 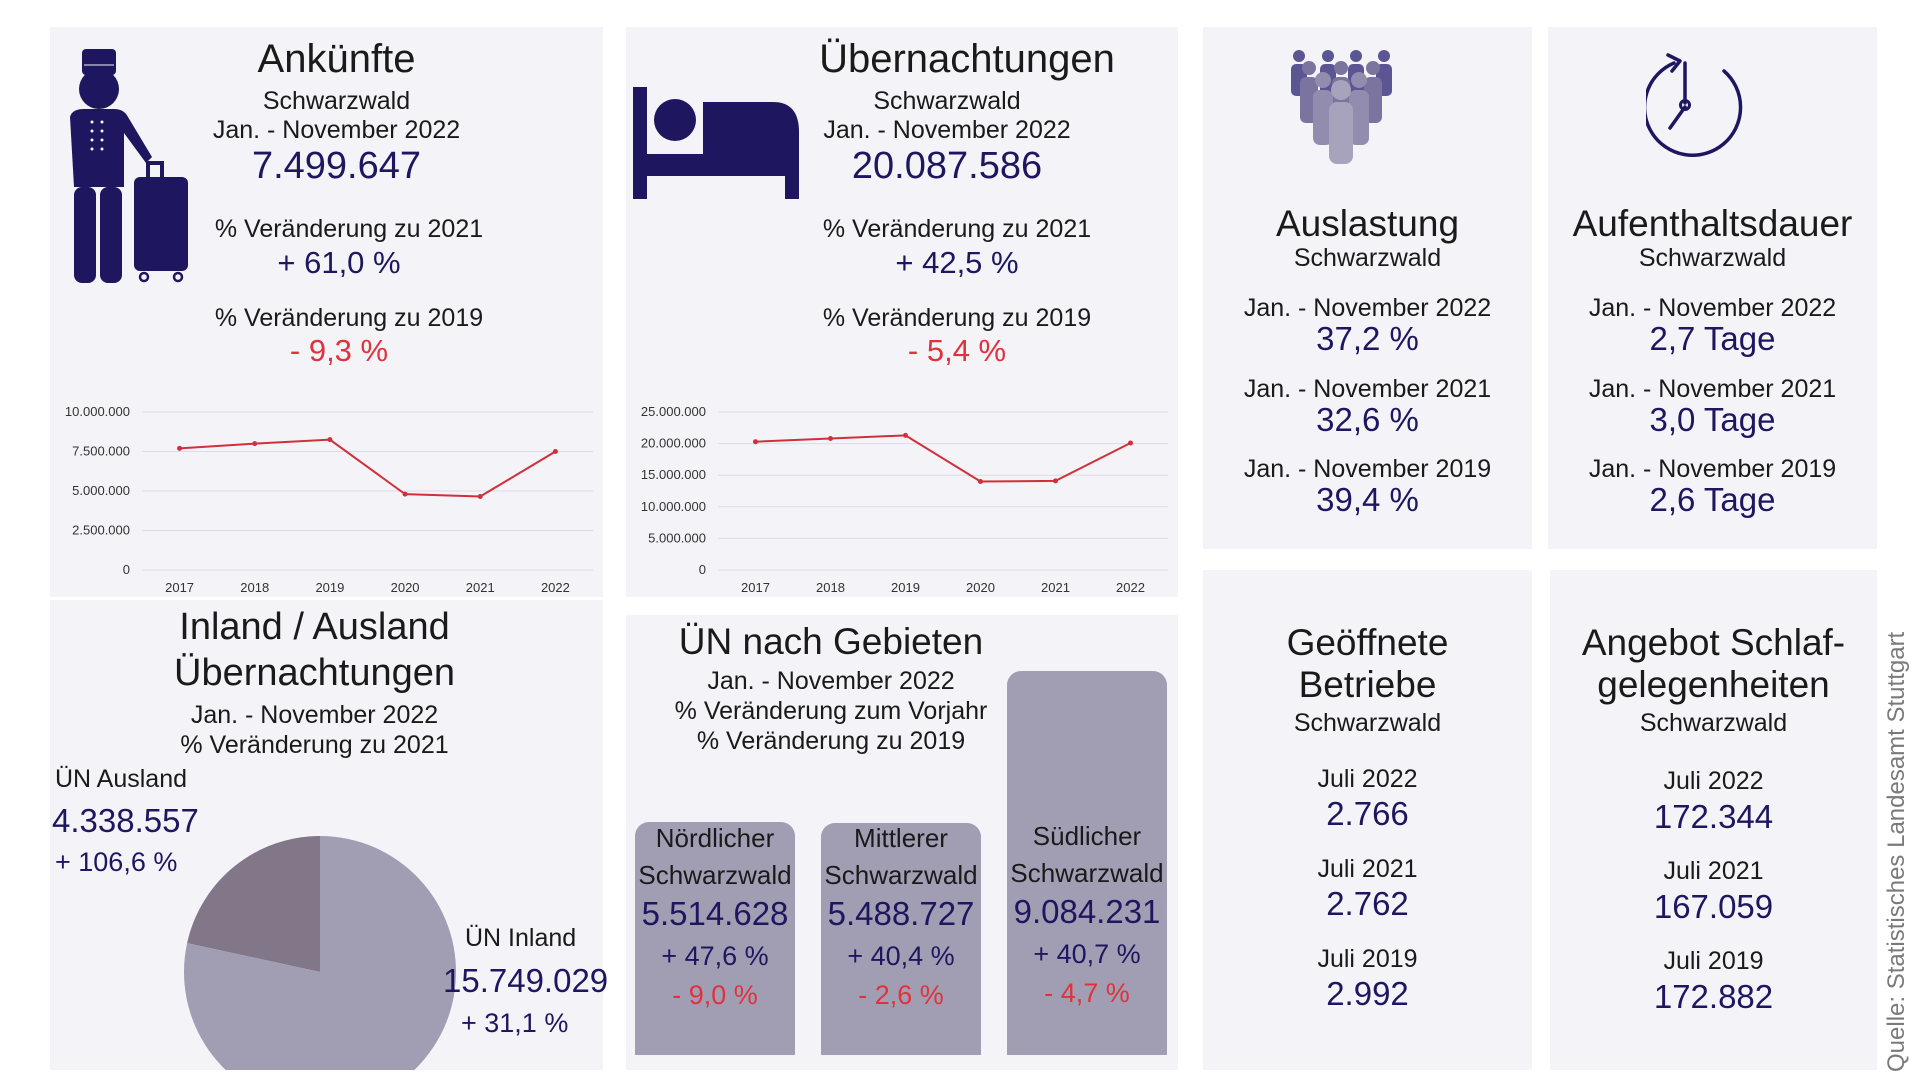 I want to click on uebernachtungen-change-2019-label: % Veränderung zu 2019, so click(x=957, y=318).